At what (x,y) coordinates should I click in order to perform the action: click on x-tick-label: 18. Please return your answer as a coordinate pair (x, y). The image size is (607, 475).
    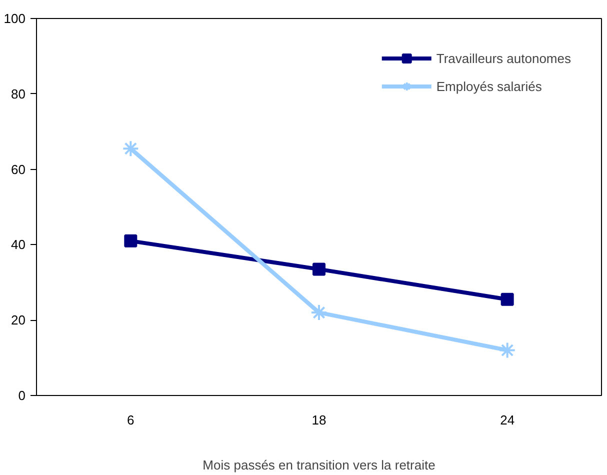
    Looking at the image, I should click on (319, 420).